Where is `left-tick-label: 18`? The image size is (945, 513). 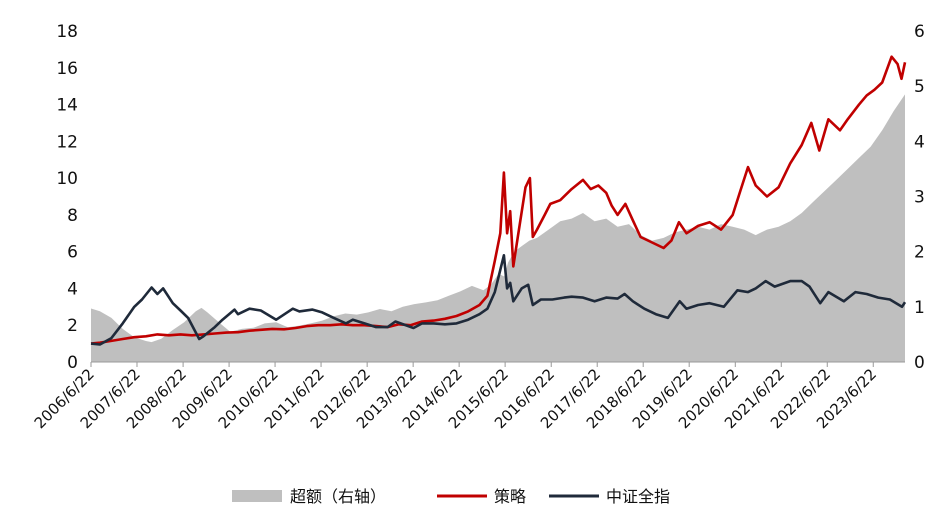 left-tick-label: 18 is located at coordinates (67, 32).